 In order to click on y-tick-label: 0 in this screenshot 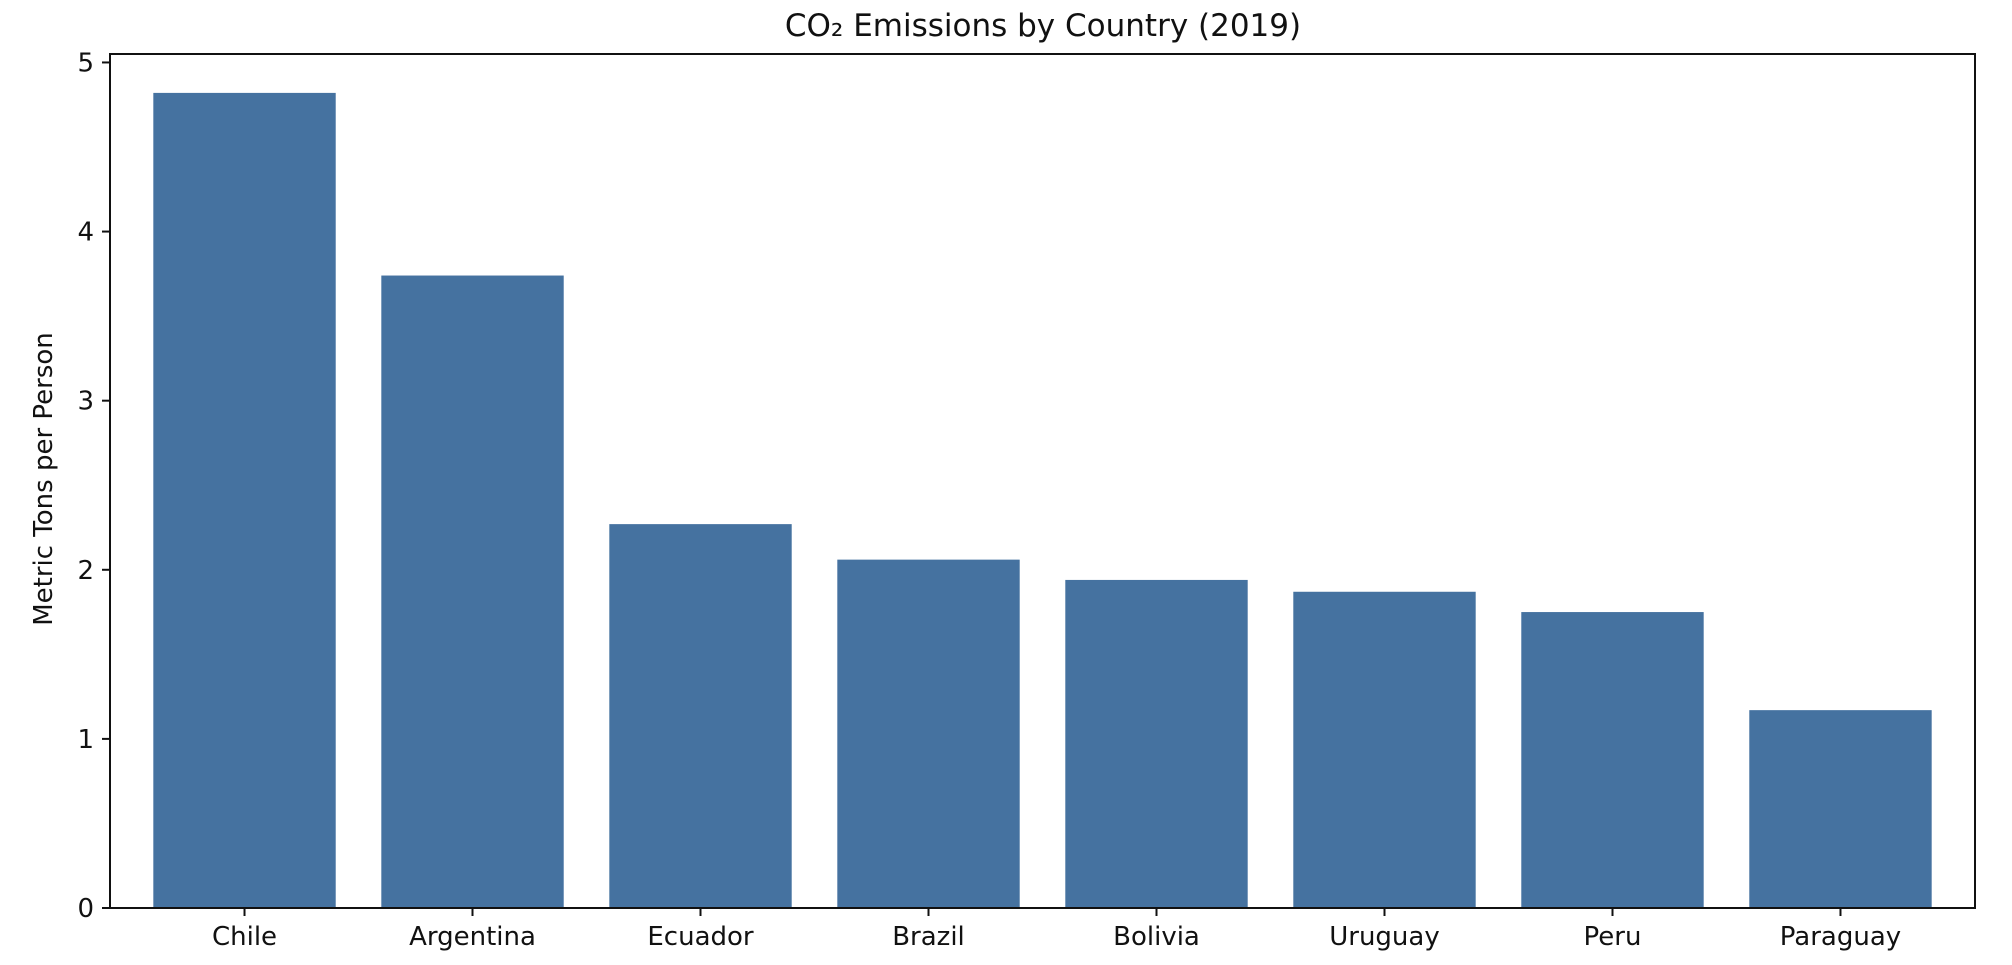, I will do `click(85, 909)`.